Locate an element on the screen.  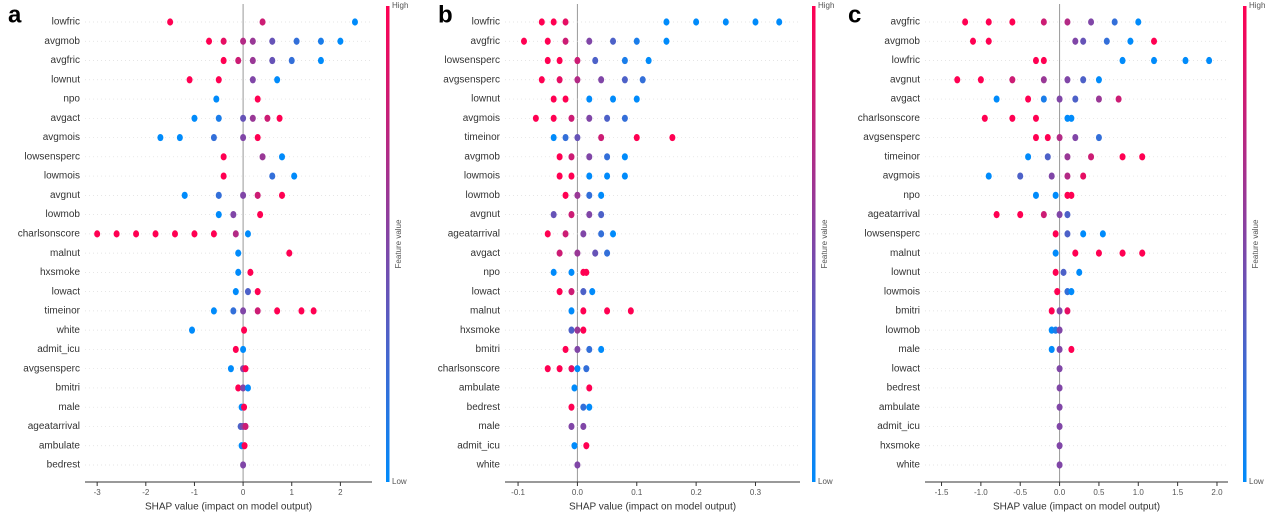
feature-label: timeinor is located at coordinates (482, 137).